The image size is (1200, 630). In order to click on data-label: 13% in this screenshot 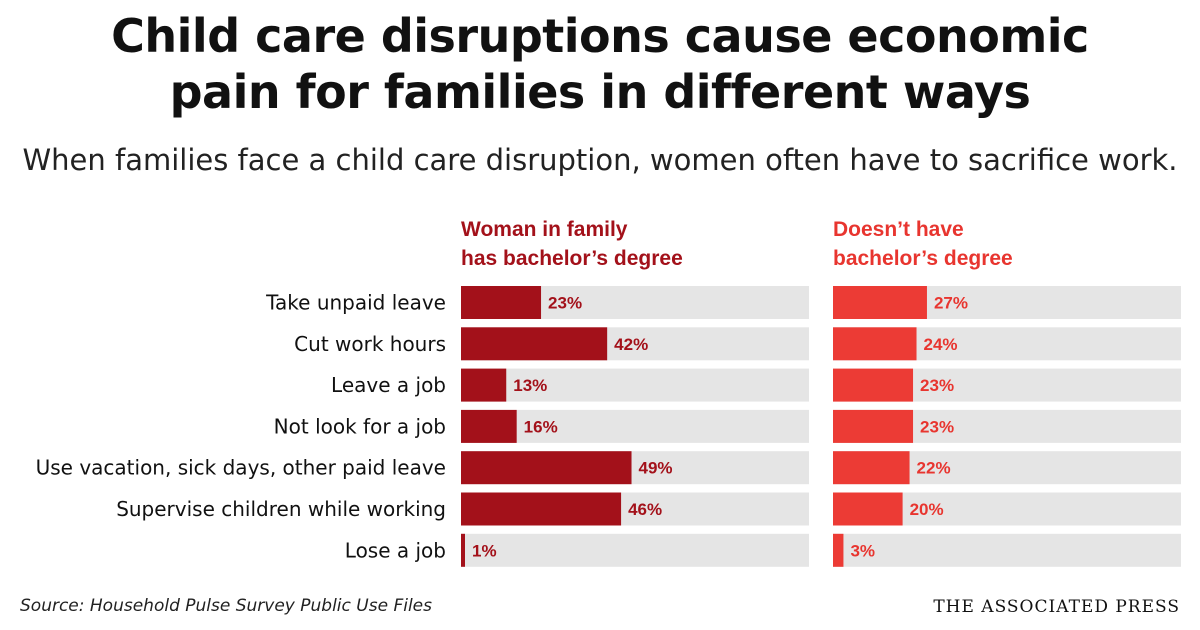, I will do `click(530, 385)`.